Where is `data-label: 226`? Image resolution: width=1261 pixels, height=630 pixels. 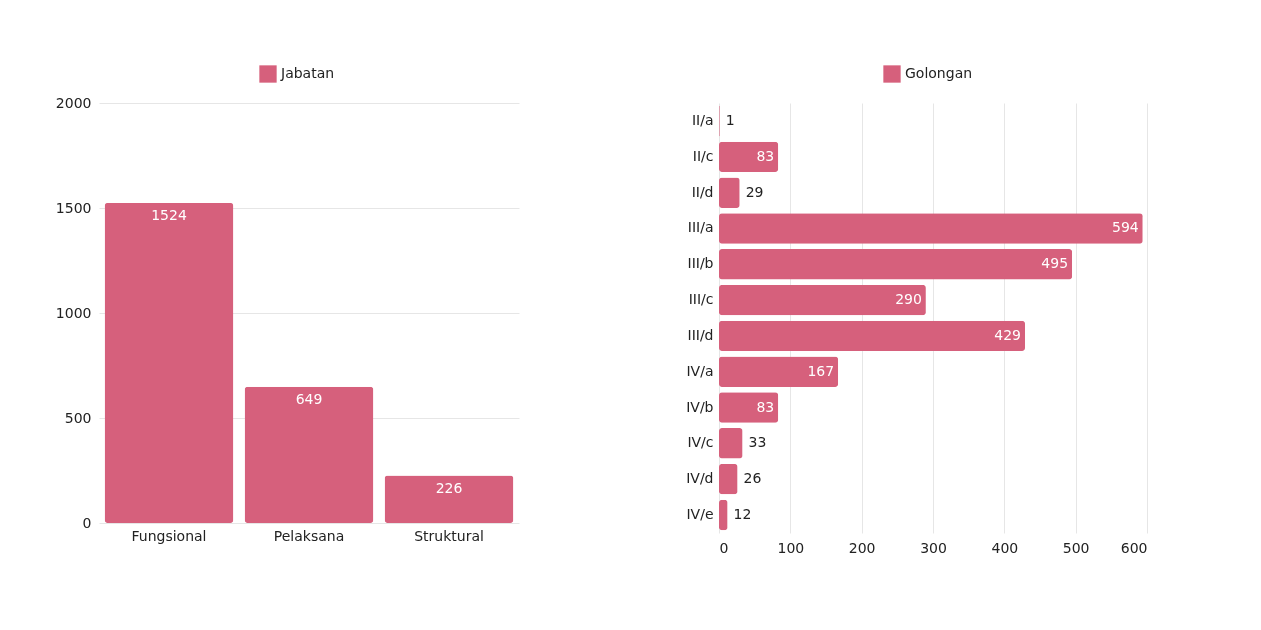
data-label: 226 is located at coordinates (449, 487).